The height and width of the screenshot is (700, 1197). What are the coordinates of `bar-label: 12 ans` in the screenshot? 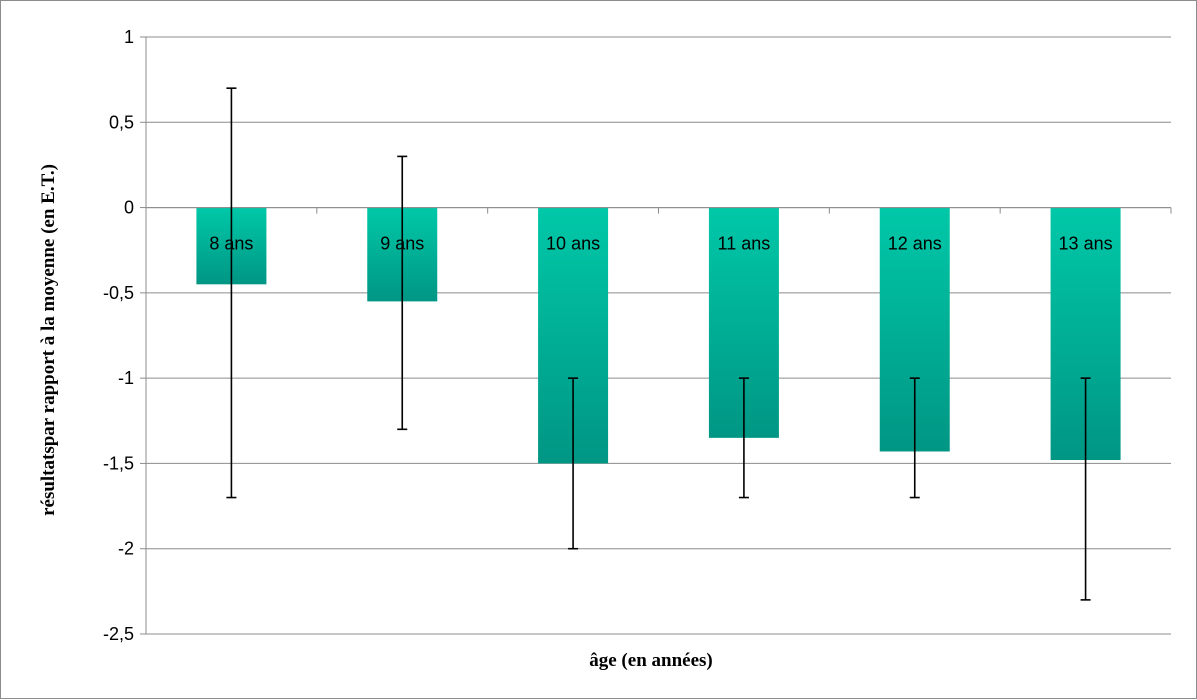 It's located at (915, 244).